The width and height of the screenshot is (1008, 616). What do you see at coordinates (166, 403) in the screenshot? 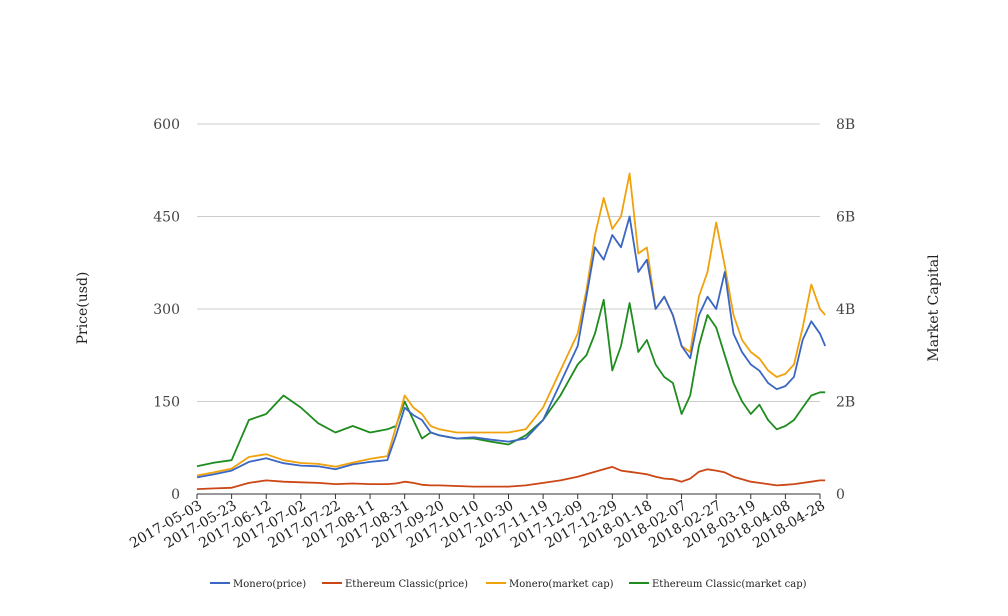
I see `y-tick-label: 150` at bounding box center [166, 403].